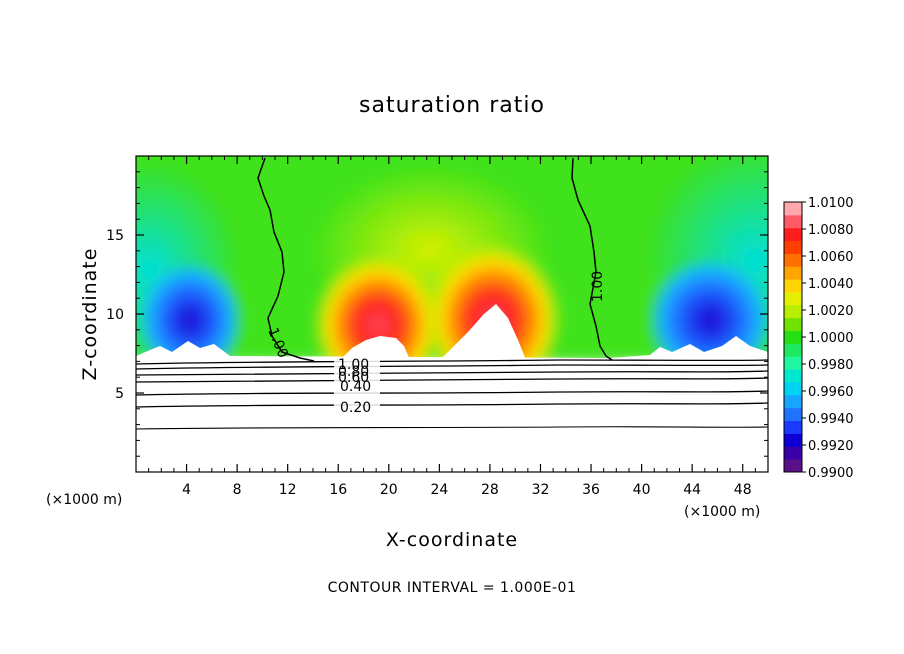 This screenshot has width=904, height=654. I want to click on x-tick-label: 28, so click(490, 490).